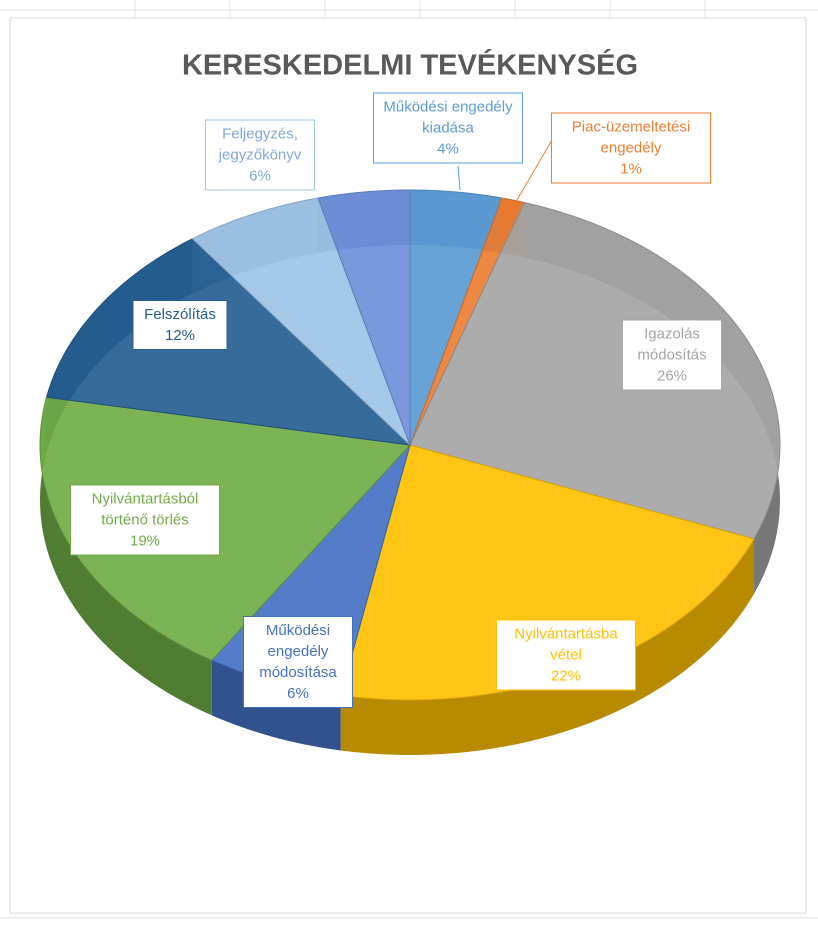  What do you see at coordinates (298, 651) in the screenshot?
I see `label-text: Működési engedély módosítása` at bounding box center [298, 651].